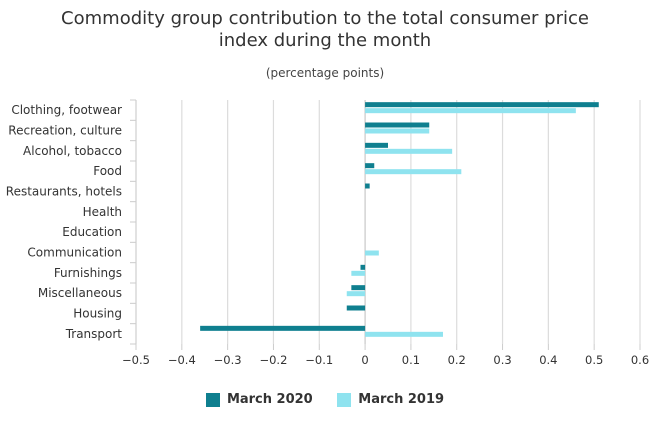 This screenshot has height=433, width=650. Describe the element at coordinates (182, 360) in the screenshot. I see `x-tick-label: −0.4` at that location.